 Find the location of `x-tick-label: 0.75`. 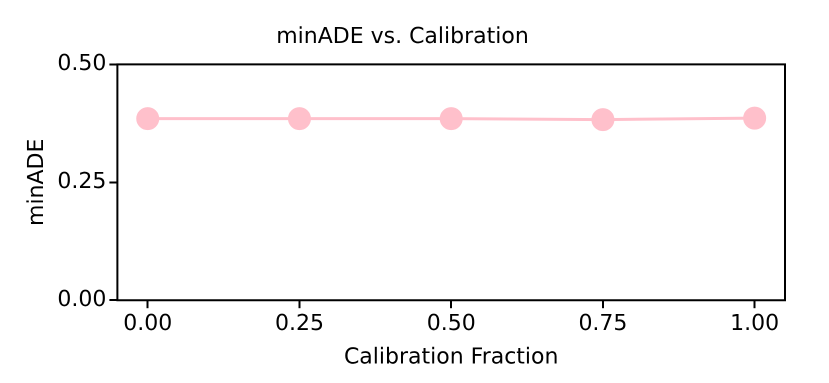

x-tick-label: 0.75 is located at coordinates (603, 323).